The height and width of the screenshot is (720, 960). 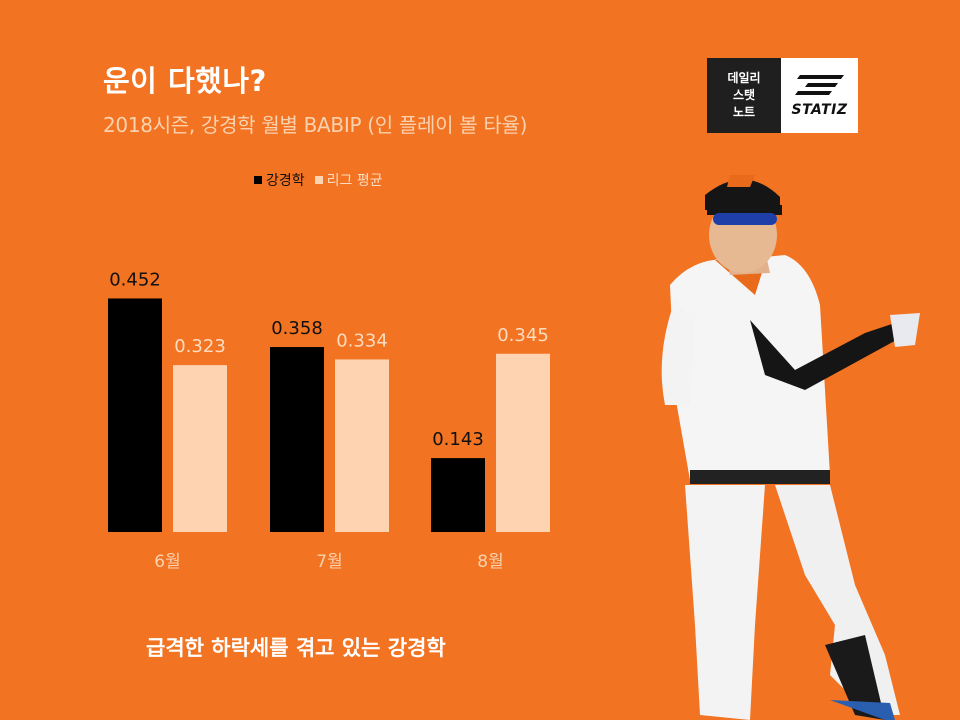 I want to click on legend-item-player: 강경학, so click(x=279, y=180).